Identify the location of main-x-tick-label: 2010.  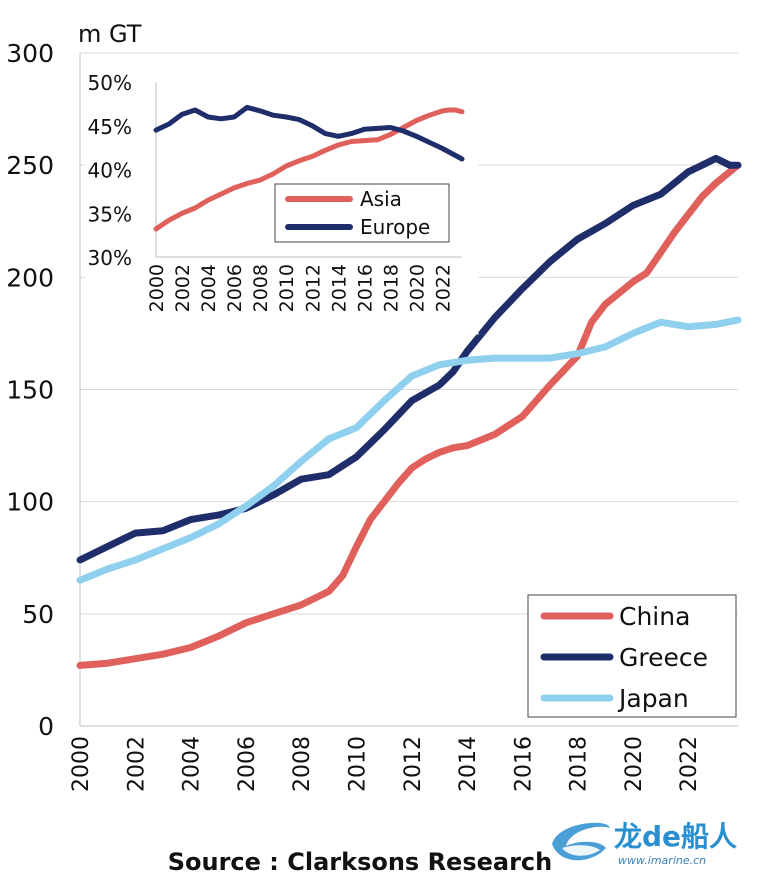
(357, 764).